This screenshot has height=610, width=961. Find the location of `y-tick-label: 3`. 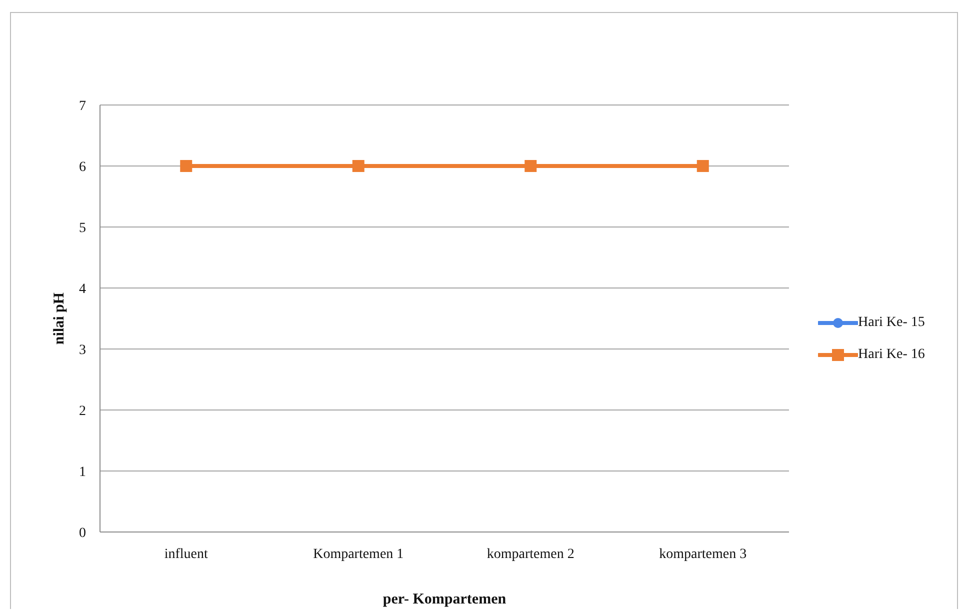

y-tick-label: 3 is located at coordinates (82, 350).